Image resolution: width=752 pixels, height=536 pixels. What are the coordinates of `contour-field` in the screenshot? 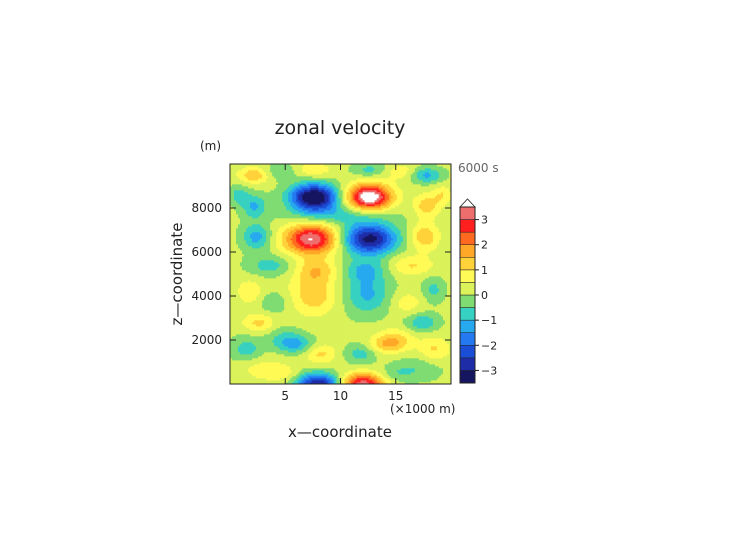 It's located at (340, 274).